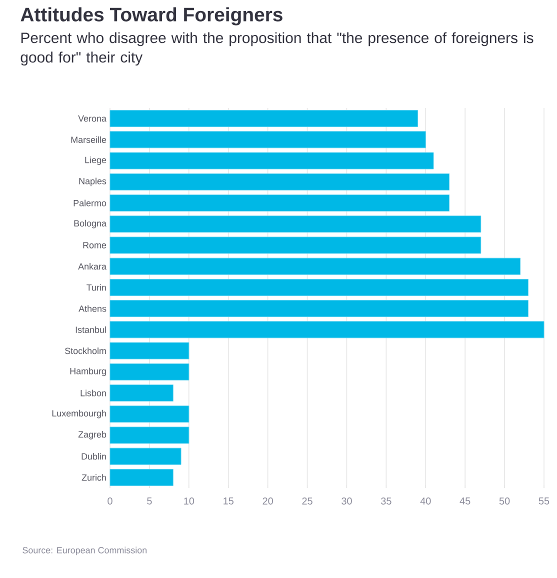 The width and height of the screenshot is (557, 578). Describe the element at coordinates (90, 224) in the screenshot. I see `y-tick-label: Bologna` at that location.